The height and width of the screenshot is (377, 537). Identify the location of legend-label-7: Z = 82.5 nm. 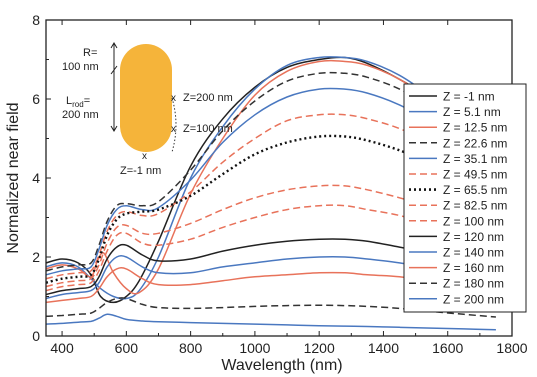
(475, 206).